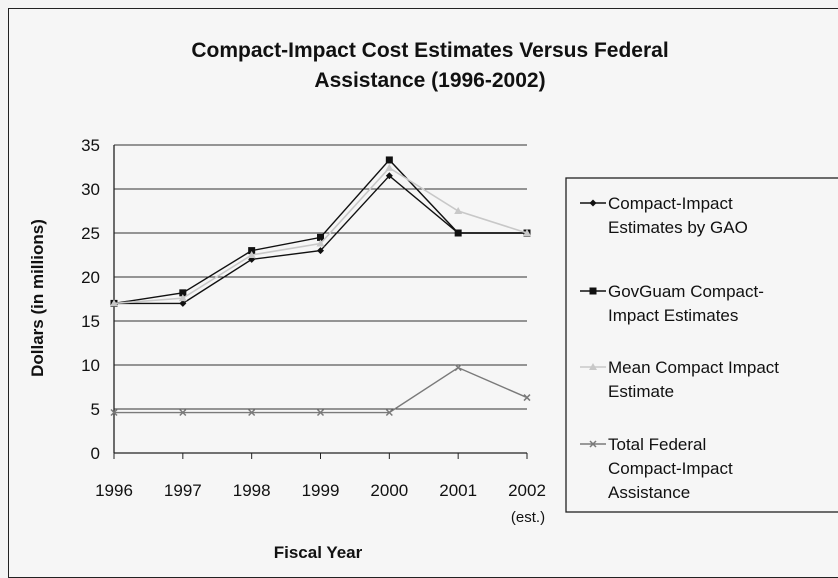 This screenshot has height=578, width=838. Describe the element at coordinates (693, 367) in the screenshot. I see `legend-label: Mean Compact Impact` at that location.